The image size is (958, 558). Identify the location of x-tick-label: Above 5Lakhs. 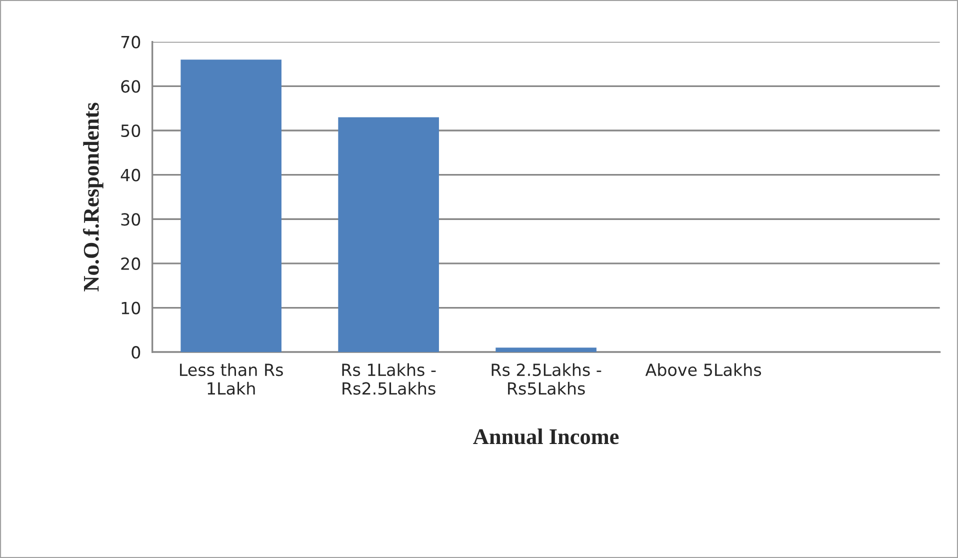
(703, 369).